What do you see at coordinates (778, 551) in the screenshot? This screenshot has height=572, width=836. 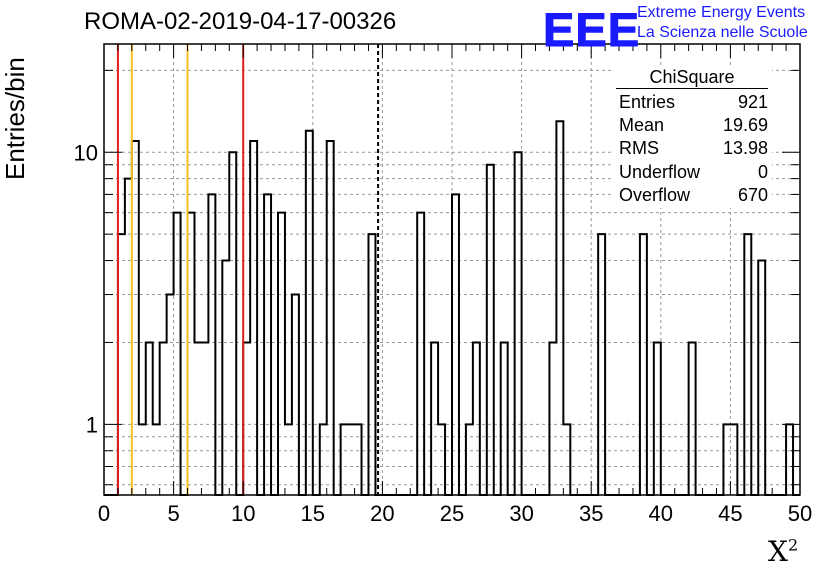 I see `x-axis-label-base: X` at bounding box center [778, 551].